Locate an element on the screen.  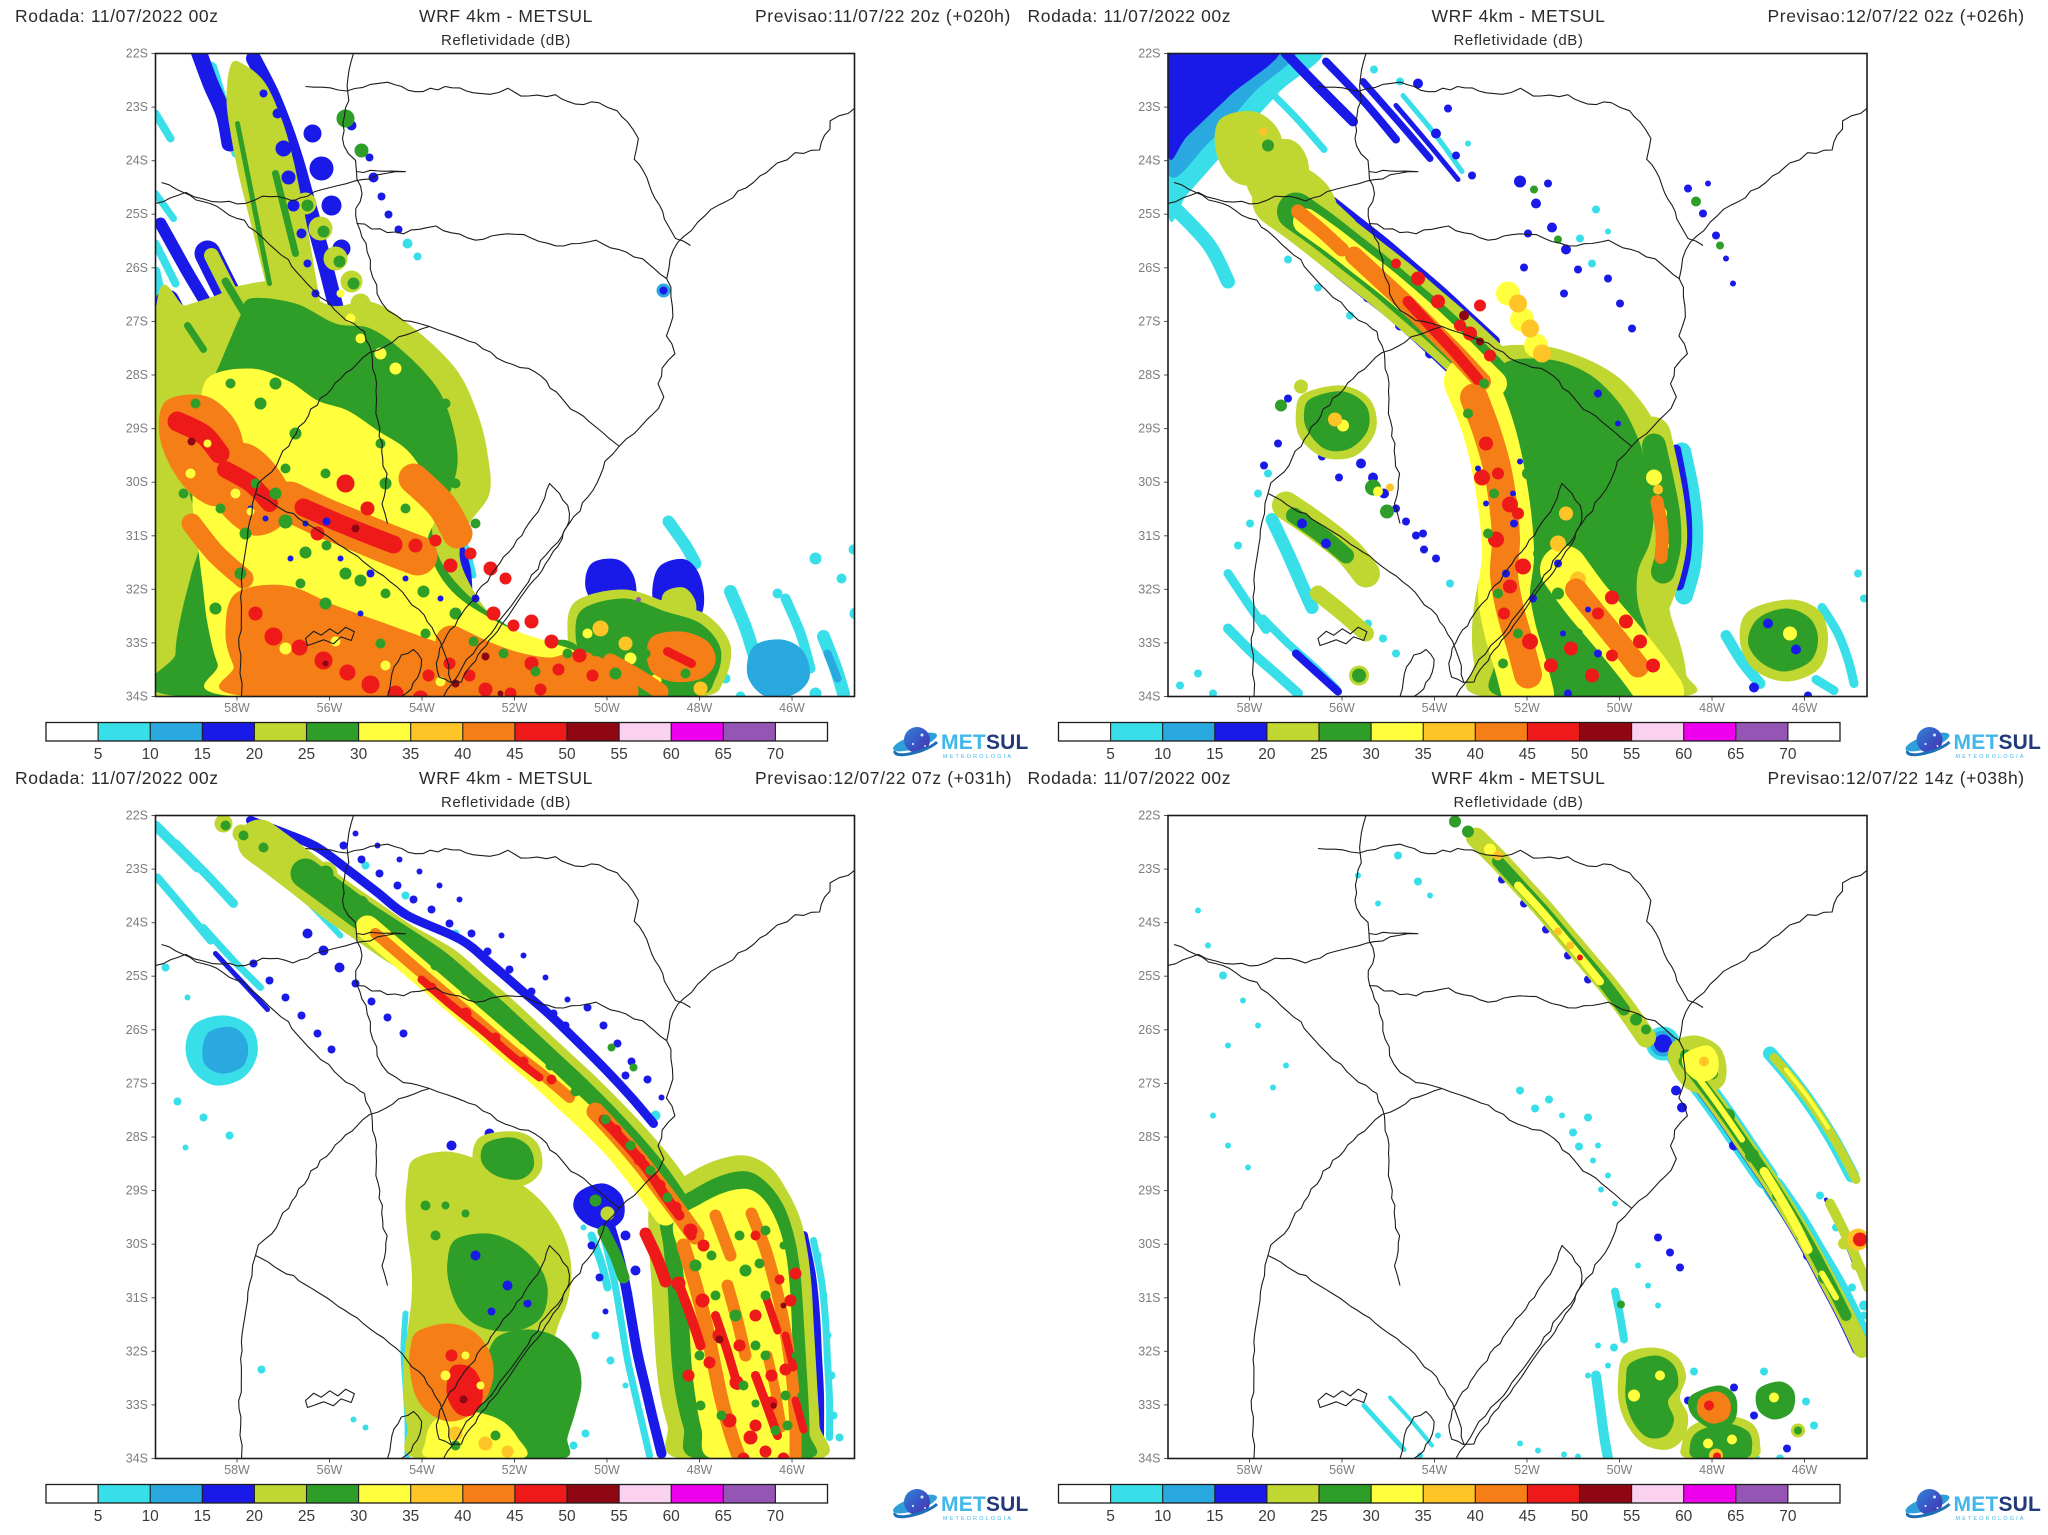
svg-text: 27S is located at coordinates (137, 1083).